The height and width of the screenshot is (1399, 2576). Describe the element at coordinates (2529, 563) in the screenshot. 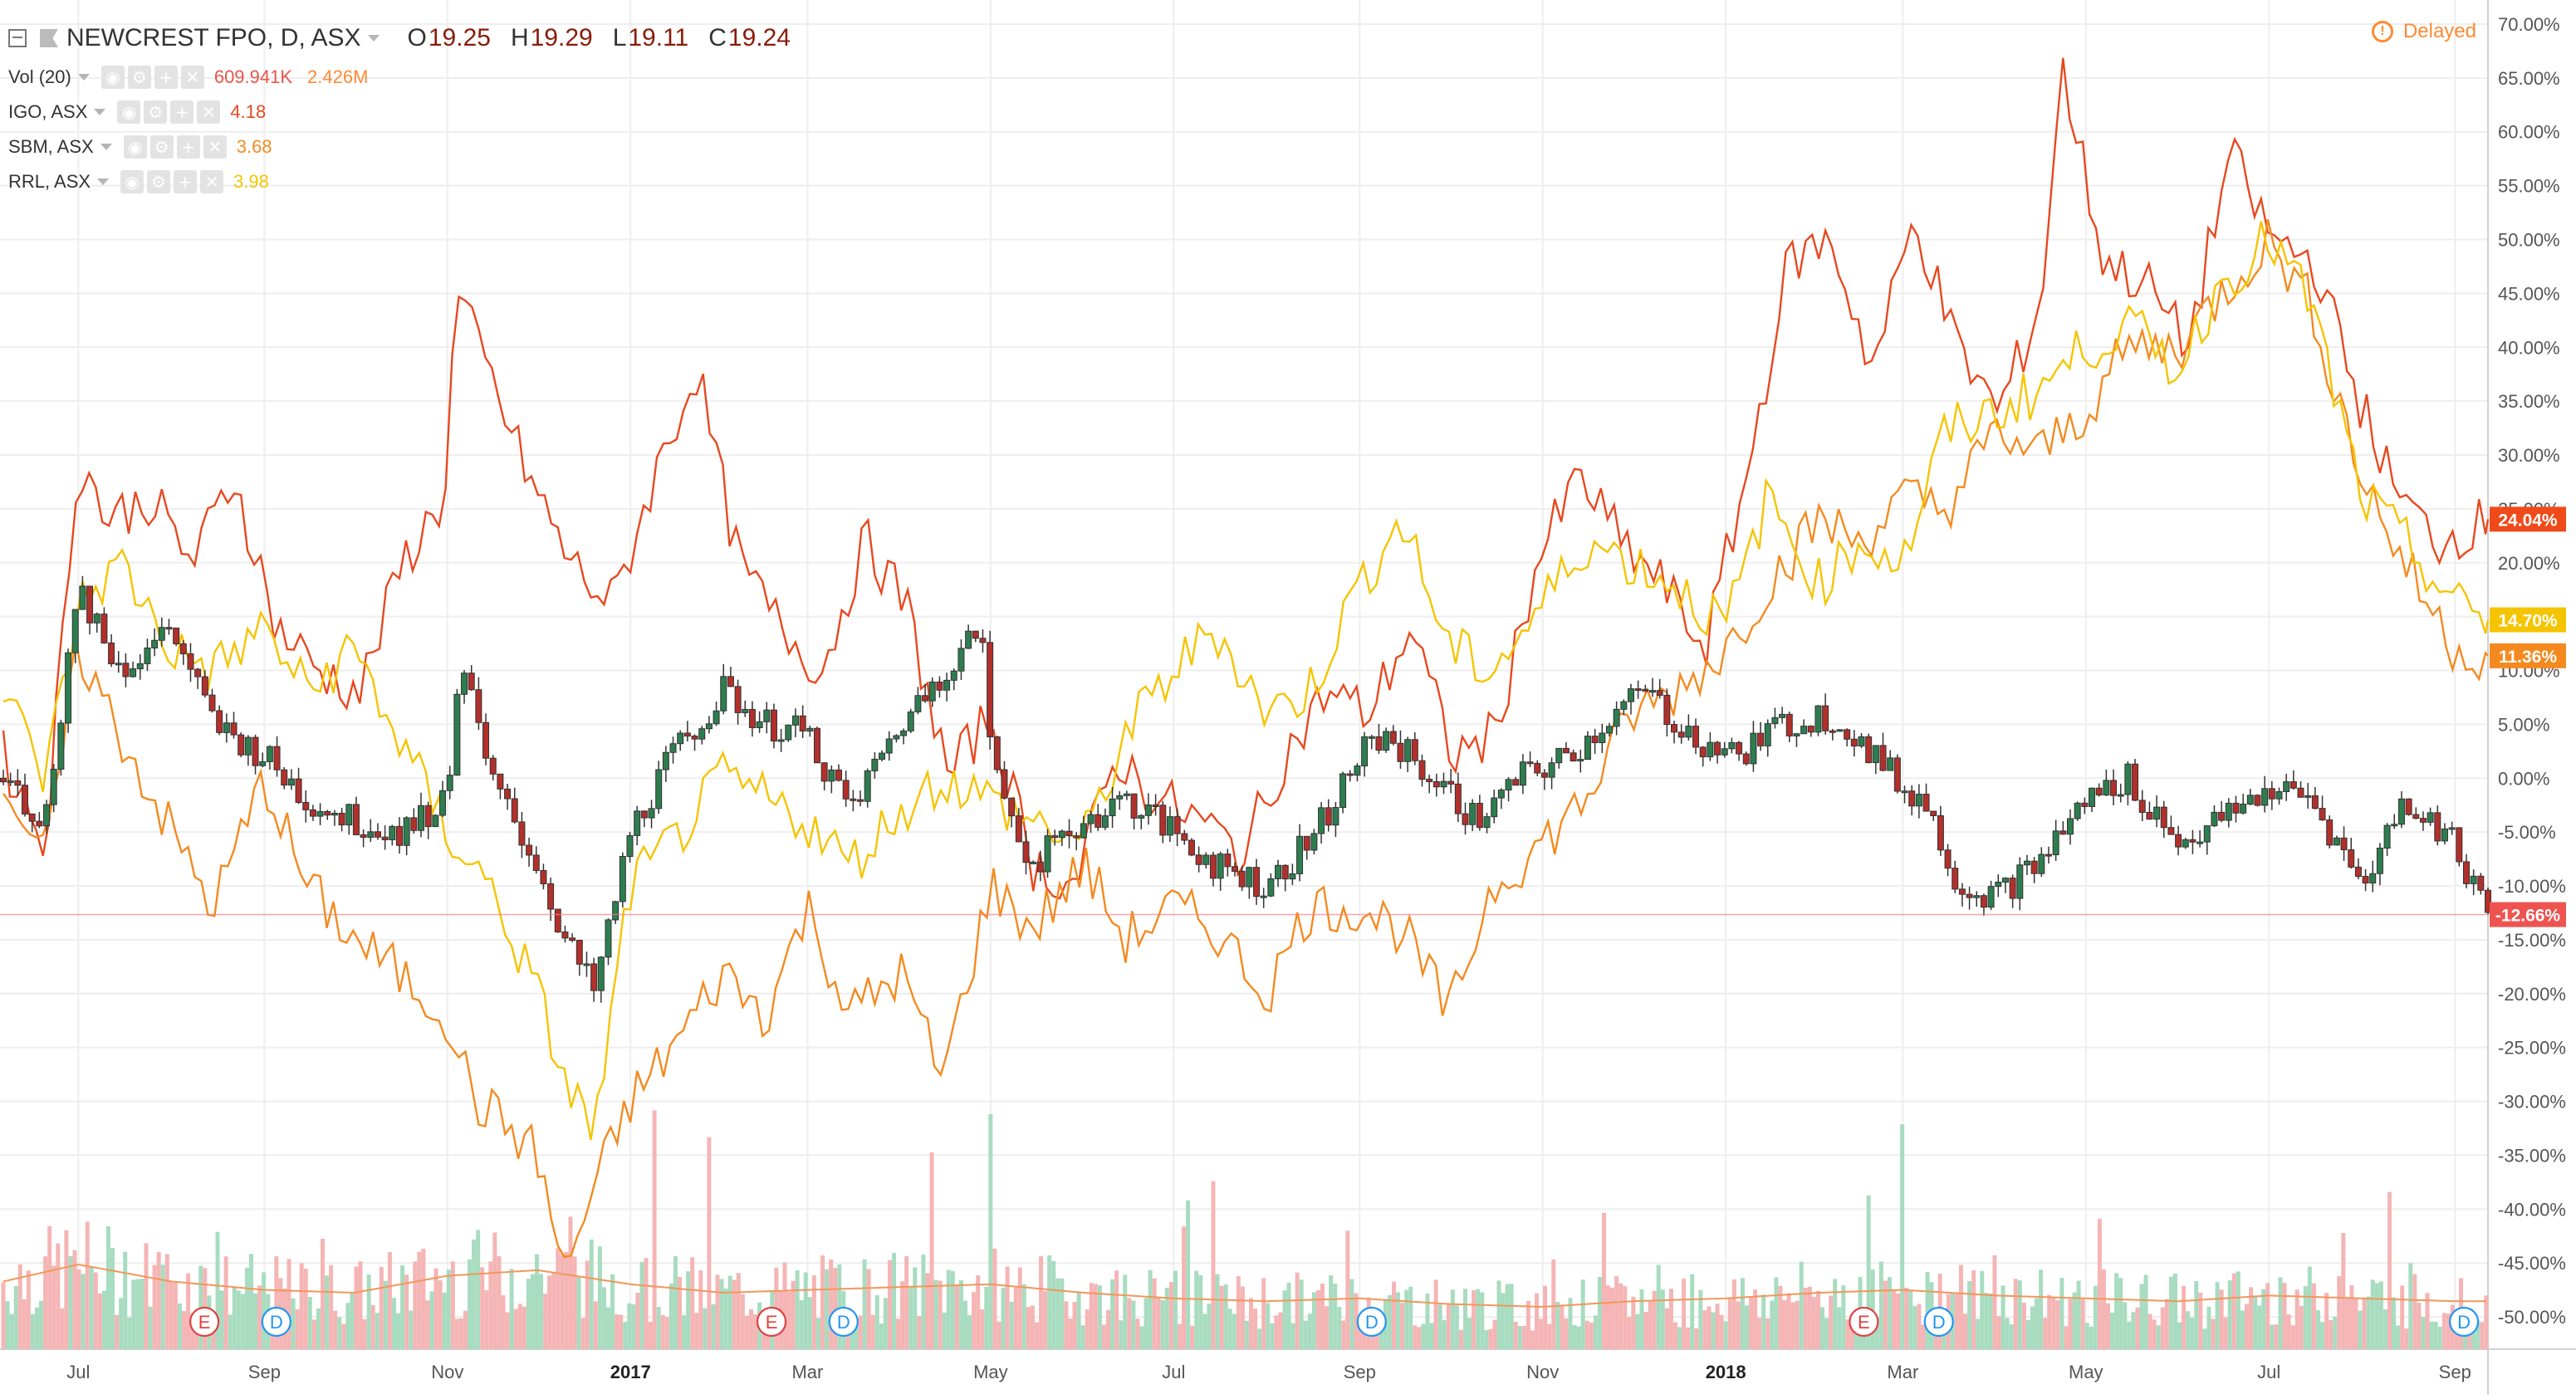

I see `y-tick-label: 20.00%` at that location.